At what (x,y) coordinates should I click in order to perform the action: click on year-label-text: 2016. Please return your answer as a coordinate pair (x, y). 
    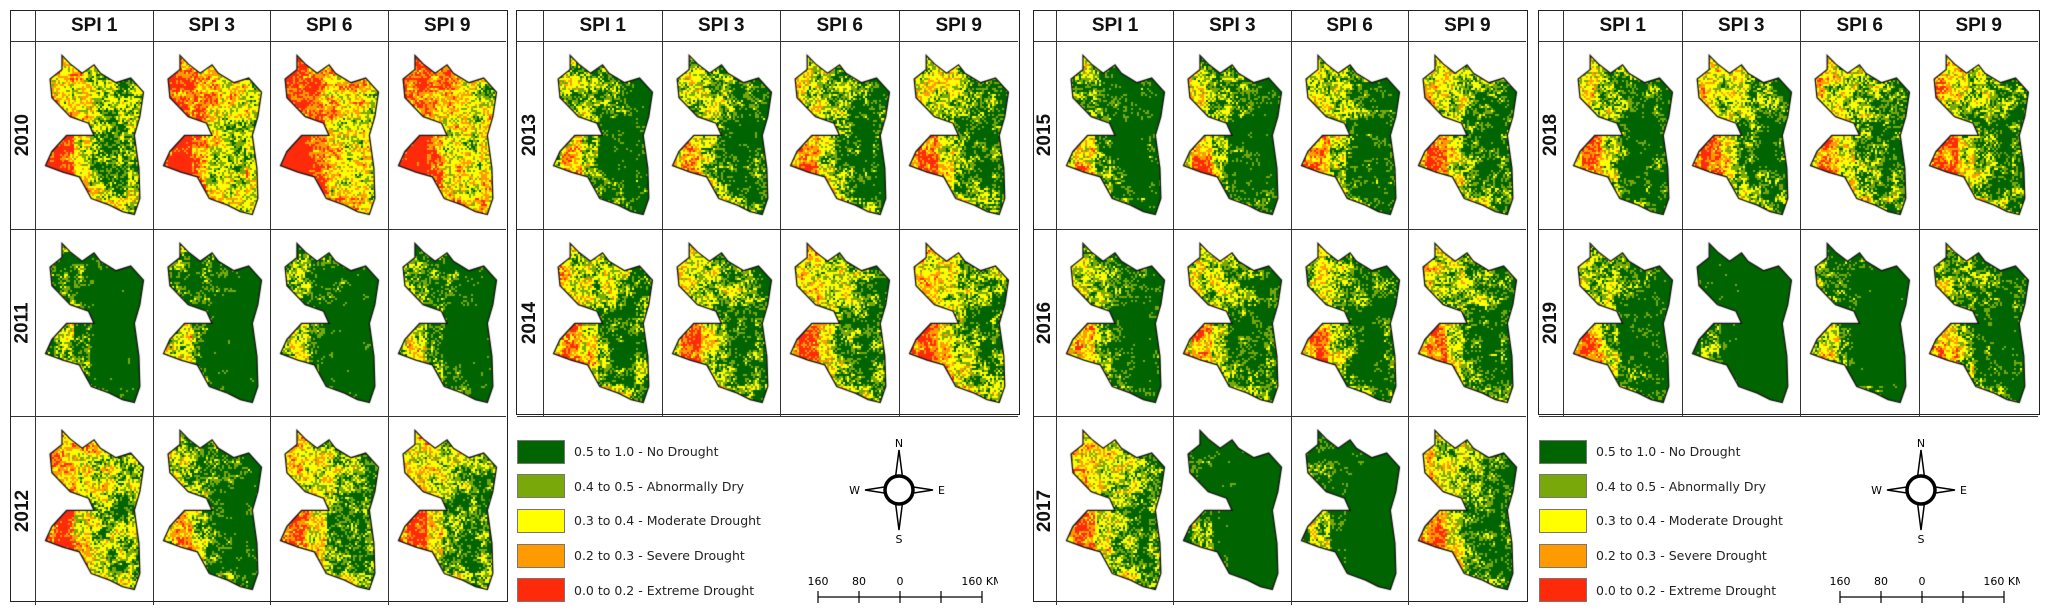
    Looking at the image, I should click on (1044, 322).